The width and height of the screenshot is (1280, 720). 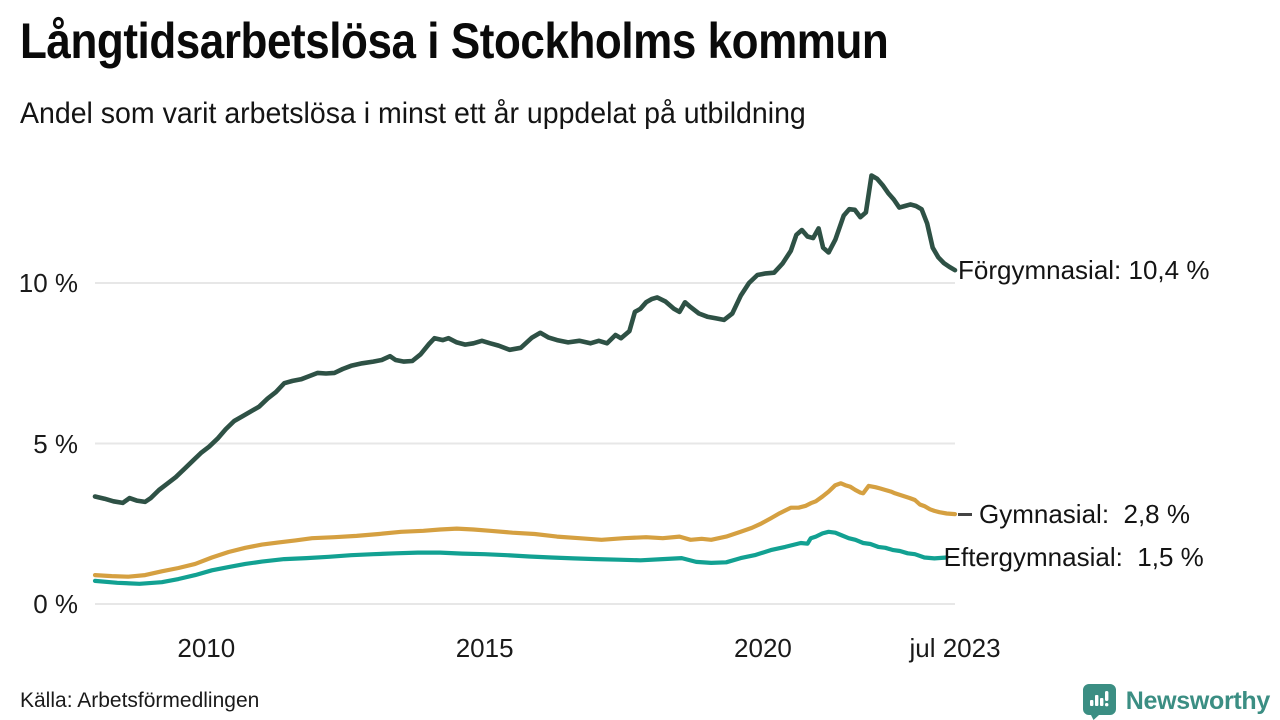 I want to click on x-tick-label-2010: 2010, so click(x=206, y=648).